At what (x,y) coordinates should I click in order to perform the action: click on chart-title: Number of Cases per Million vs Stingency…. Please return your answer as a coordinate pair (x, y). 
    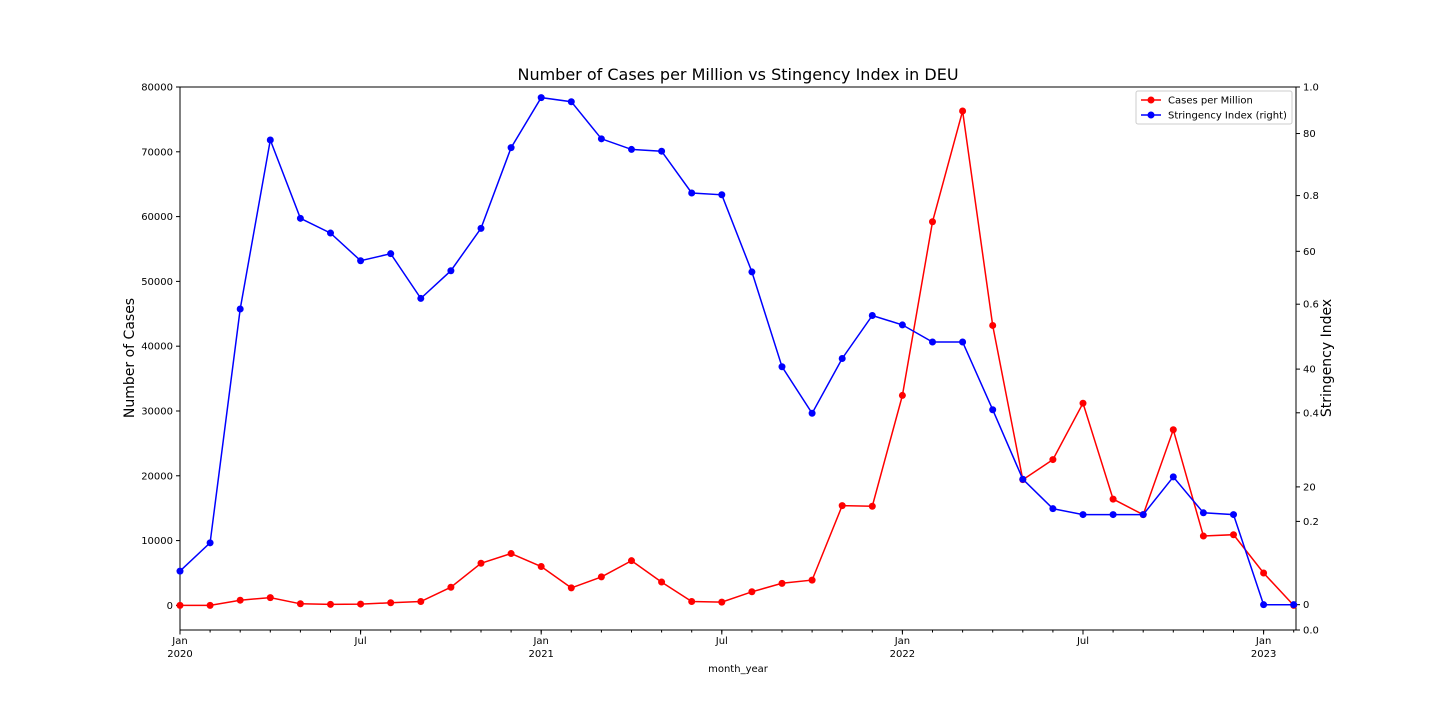
    Looking at the image, I should click on (737, 74).